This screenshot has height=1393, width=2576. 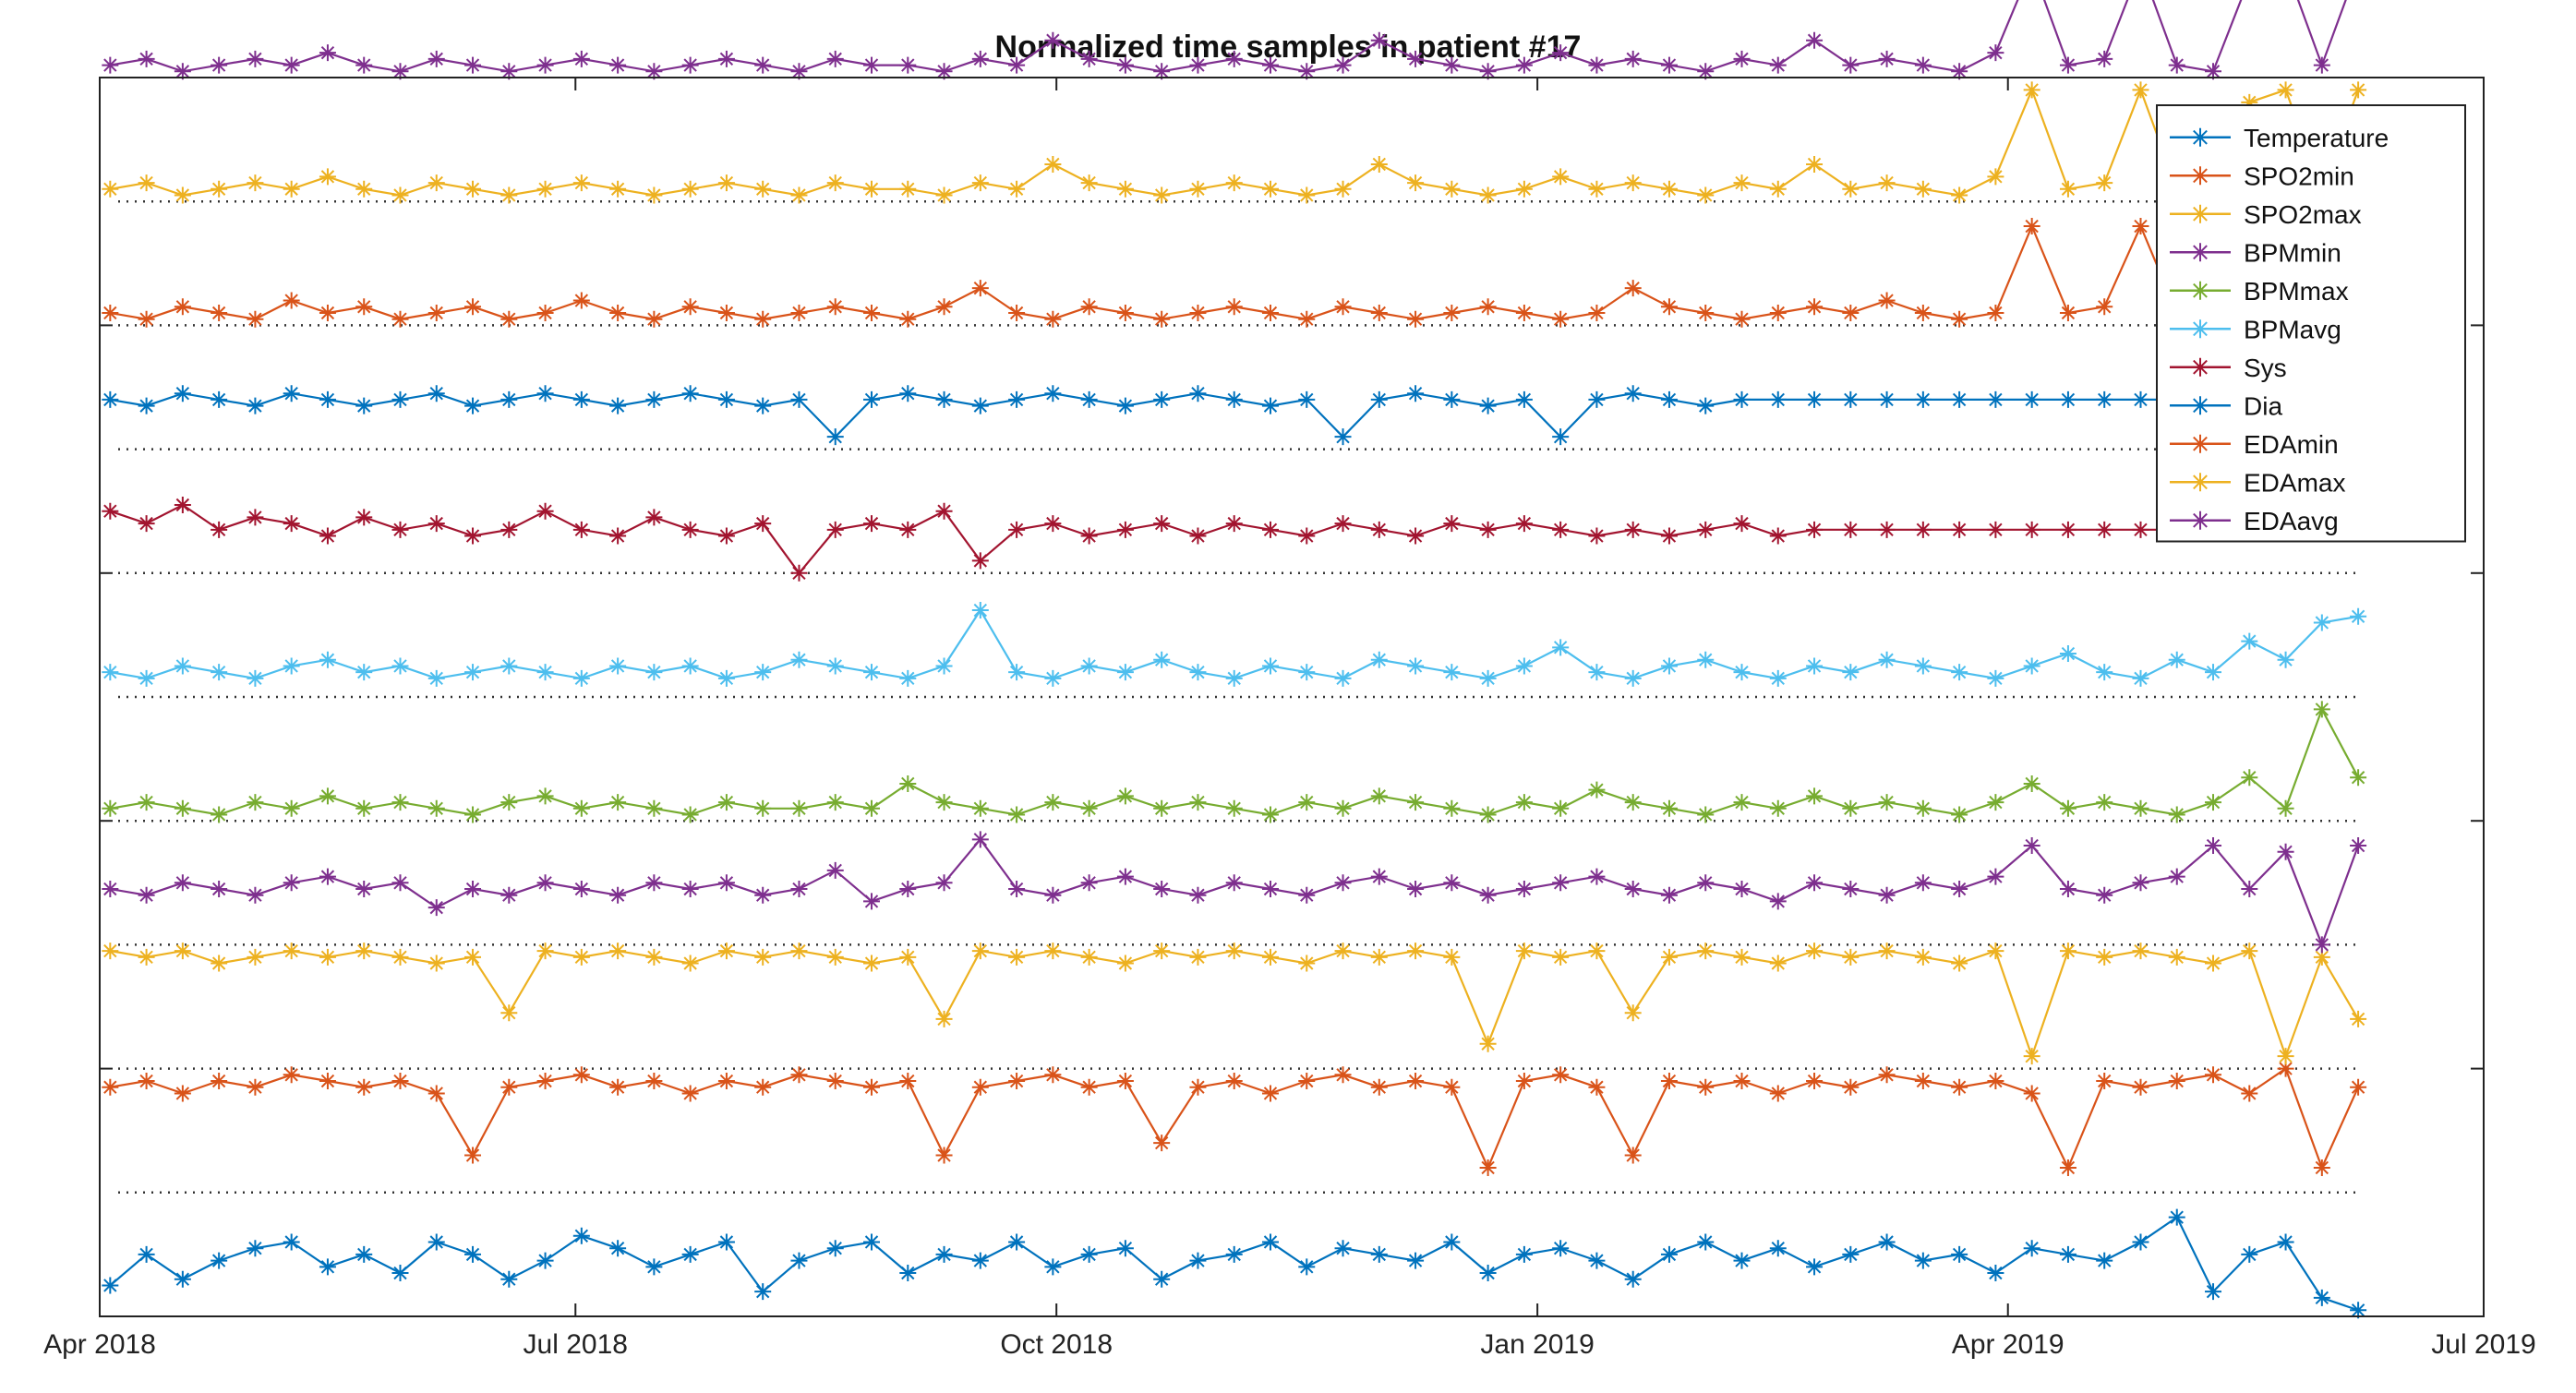 What do you see at coordinates (2226, 405) in the screenshot?
I see `legend-item: Dia` at bounding box center [2226, 405].